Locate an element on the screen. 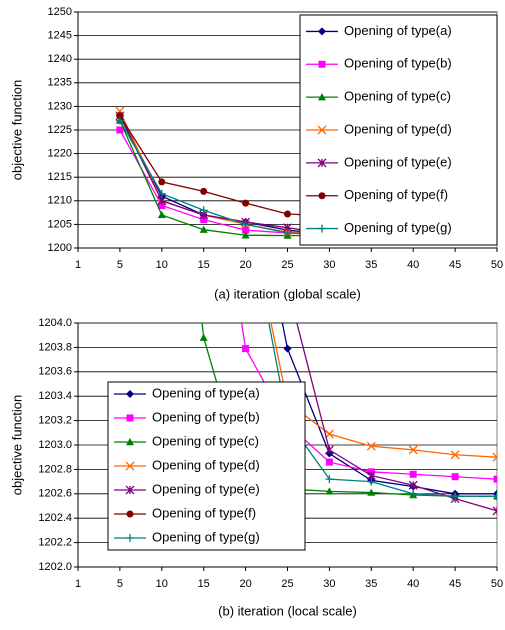  y-tick-label: 1203.2 is located at coordinates (55, 421).